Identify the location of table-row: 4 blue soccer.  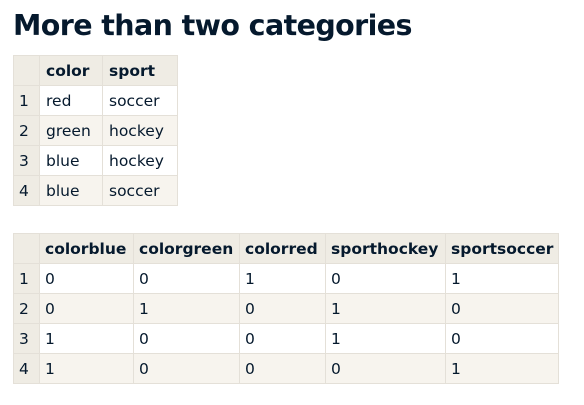
(95, 190).